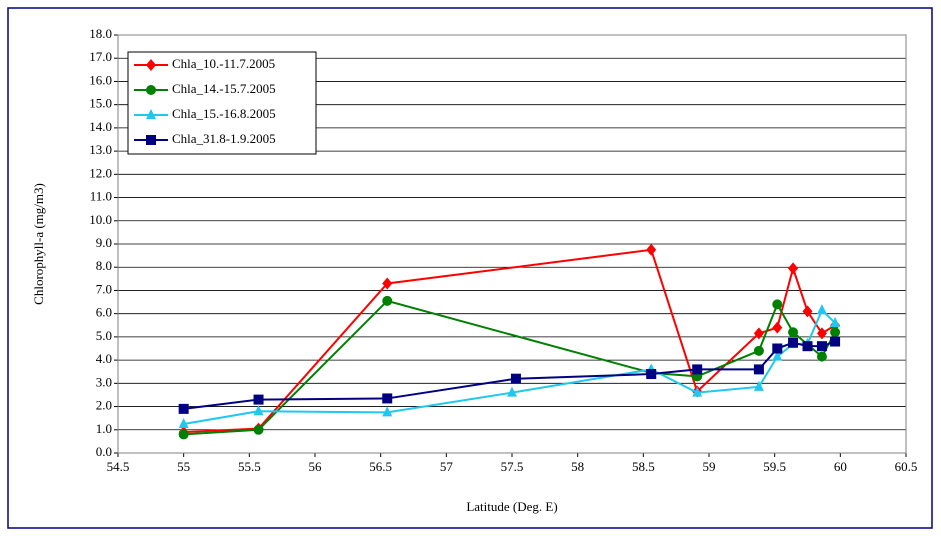 This screenshot has height=536, width=941. What do you see at coordinates (249, 466) in the screenshot?
I see `x-tick-label: 55.5` at bounding box center [249, 466].